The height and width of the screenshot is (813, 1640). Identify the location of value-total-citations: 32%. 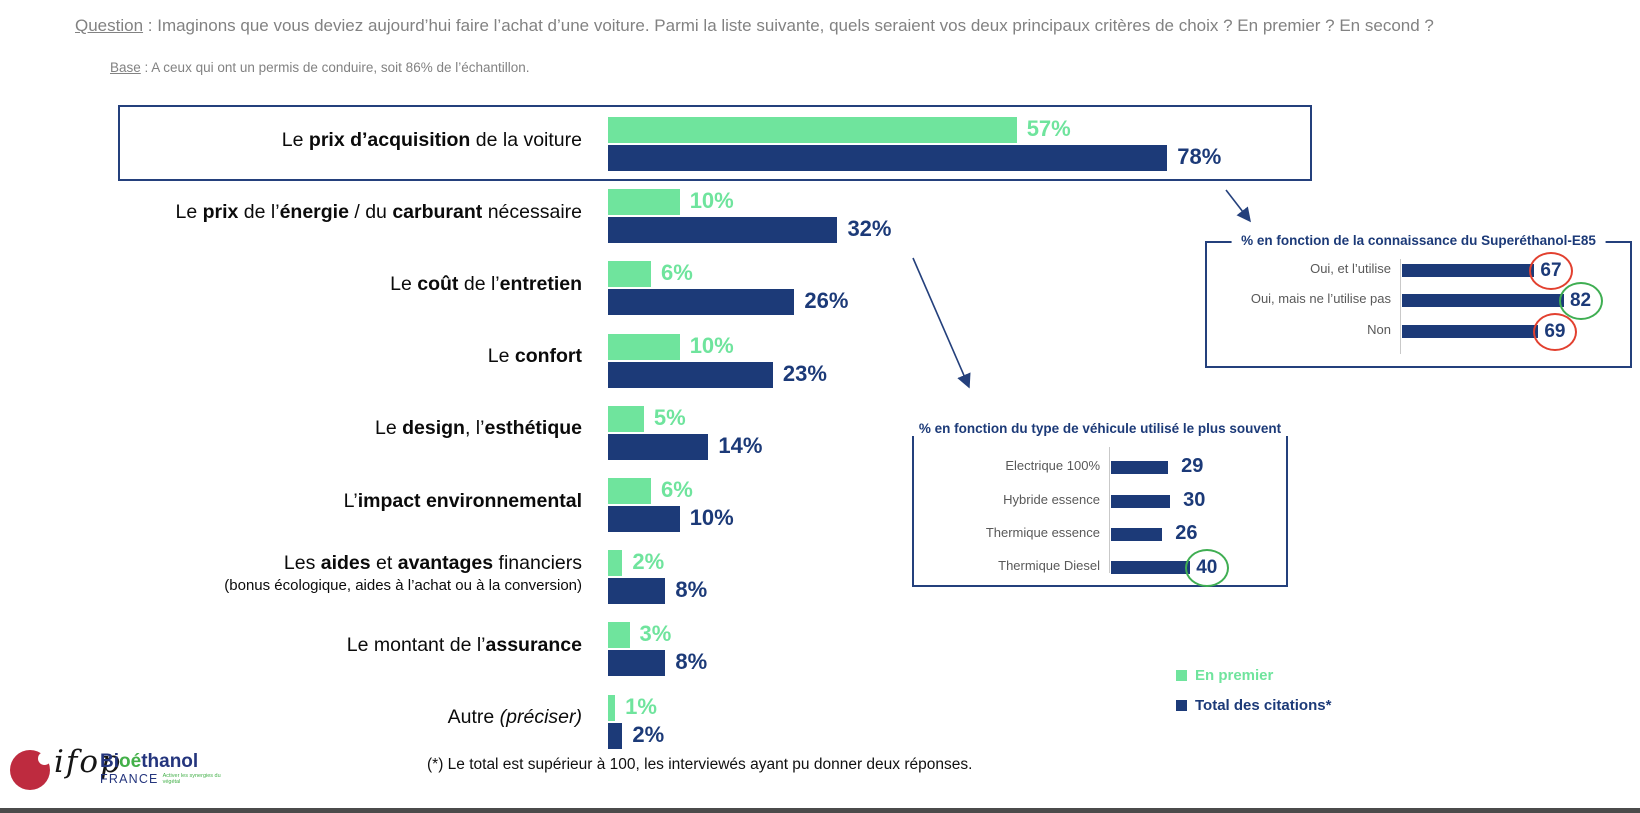
(869, 229).